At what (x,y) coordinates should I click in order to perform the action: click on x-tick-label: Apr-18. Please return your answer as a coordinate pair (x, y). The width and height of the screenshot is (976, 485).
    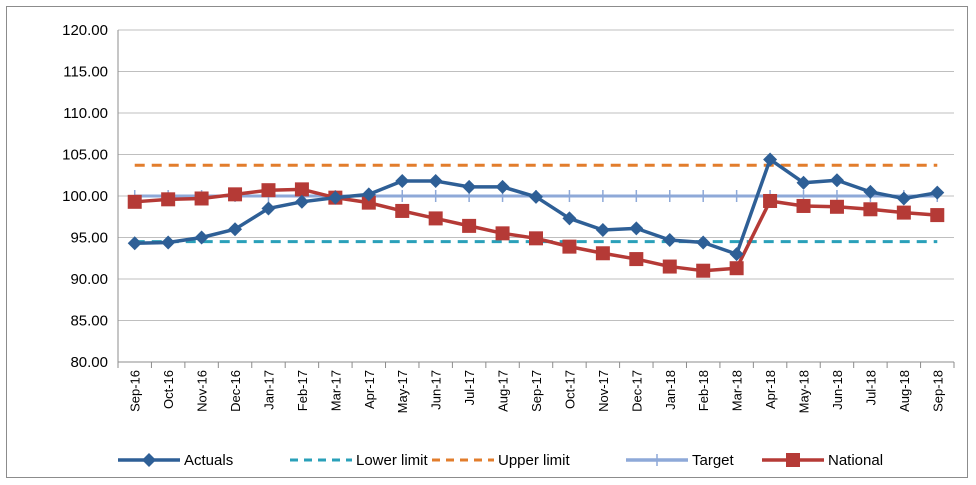
    Looking at the image, I should click on (770, 389).